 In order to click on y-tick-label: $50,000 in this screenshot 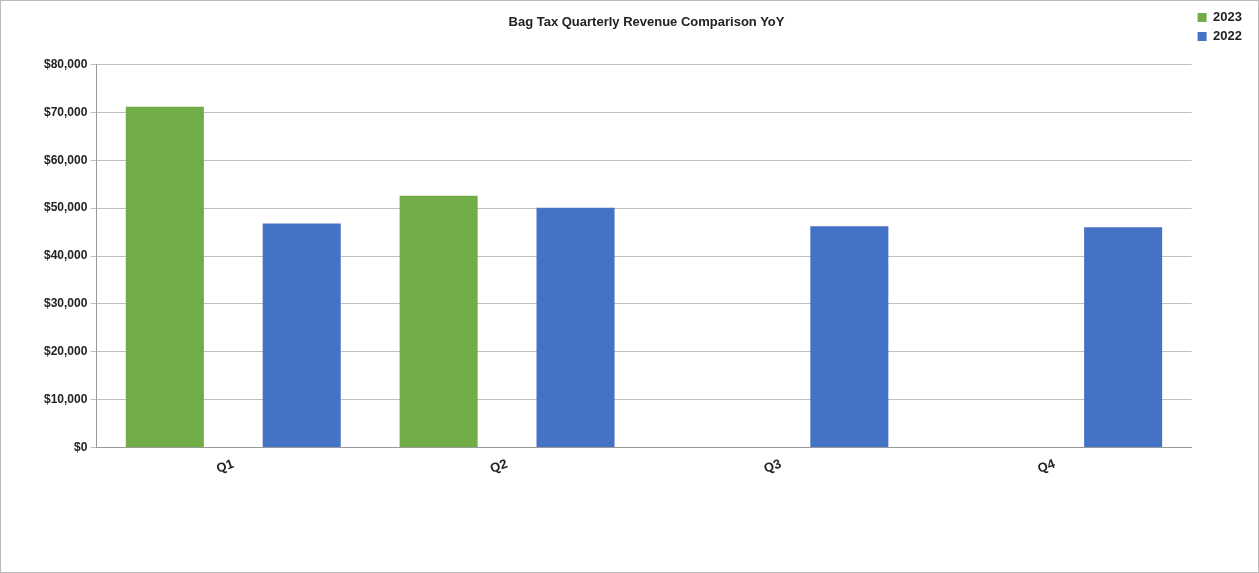, I will do `click(65, 207)`.